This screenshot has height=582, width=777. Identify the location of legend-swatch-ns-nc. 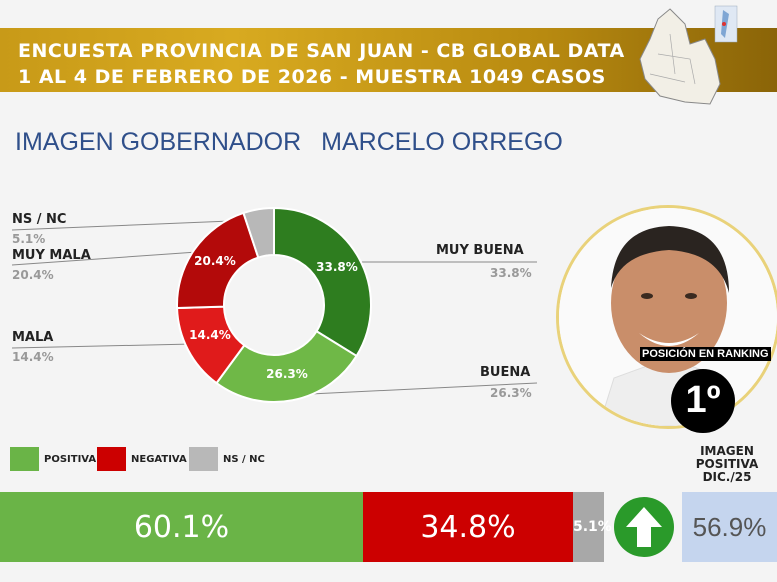
(203, 459).